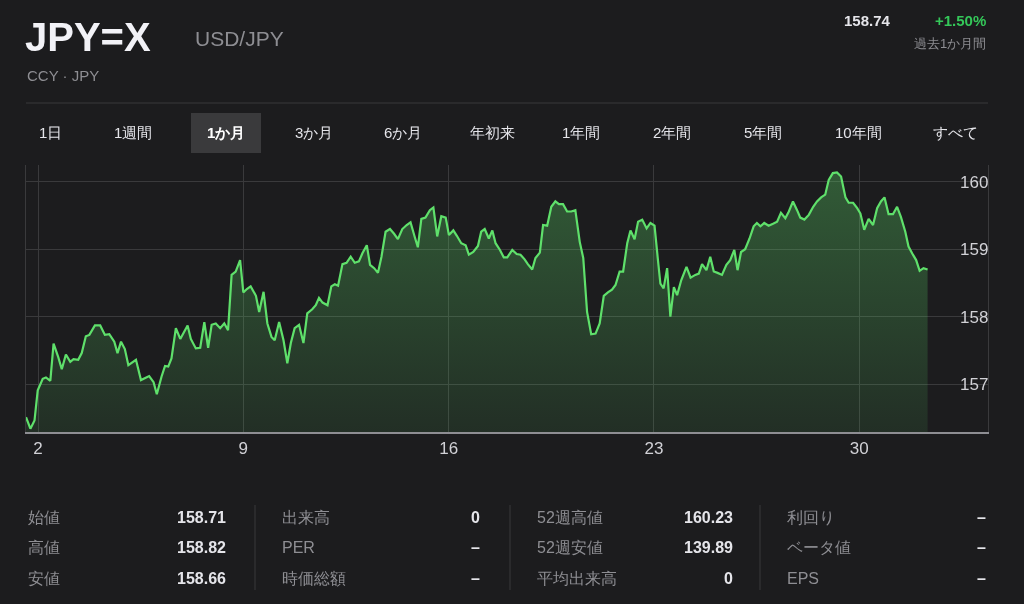 This screenshot has width=1024, height=604. I want to click on text: 139.89, so click(709, 547).